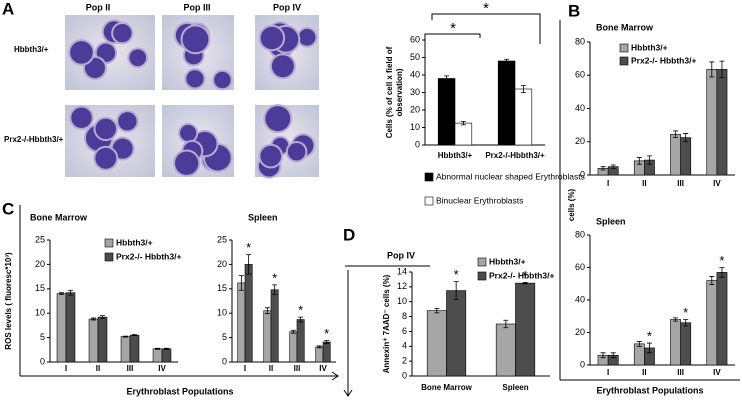  What do you see at coordinates (404, 316) in the screenshot?
I see `y-tick-label: 8` at bounding box center [404, 316].